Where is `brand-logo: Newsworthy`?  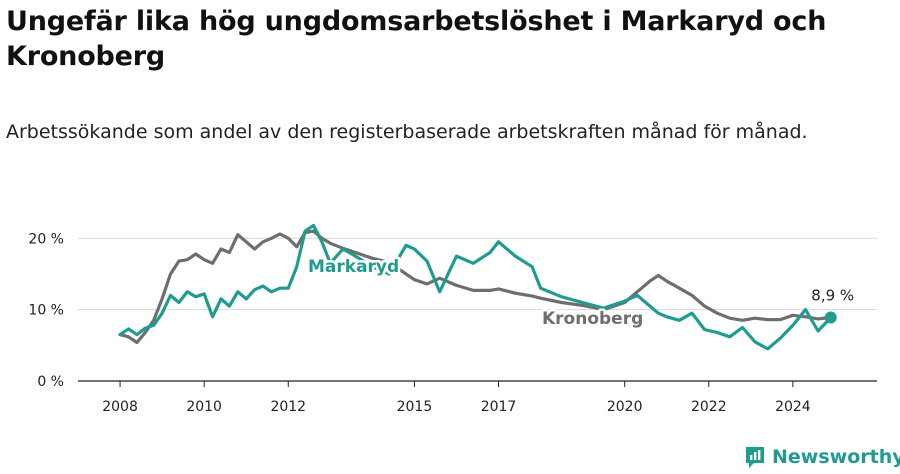 brand-logo: Newsworthy is located at coordinates (822, 457).